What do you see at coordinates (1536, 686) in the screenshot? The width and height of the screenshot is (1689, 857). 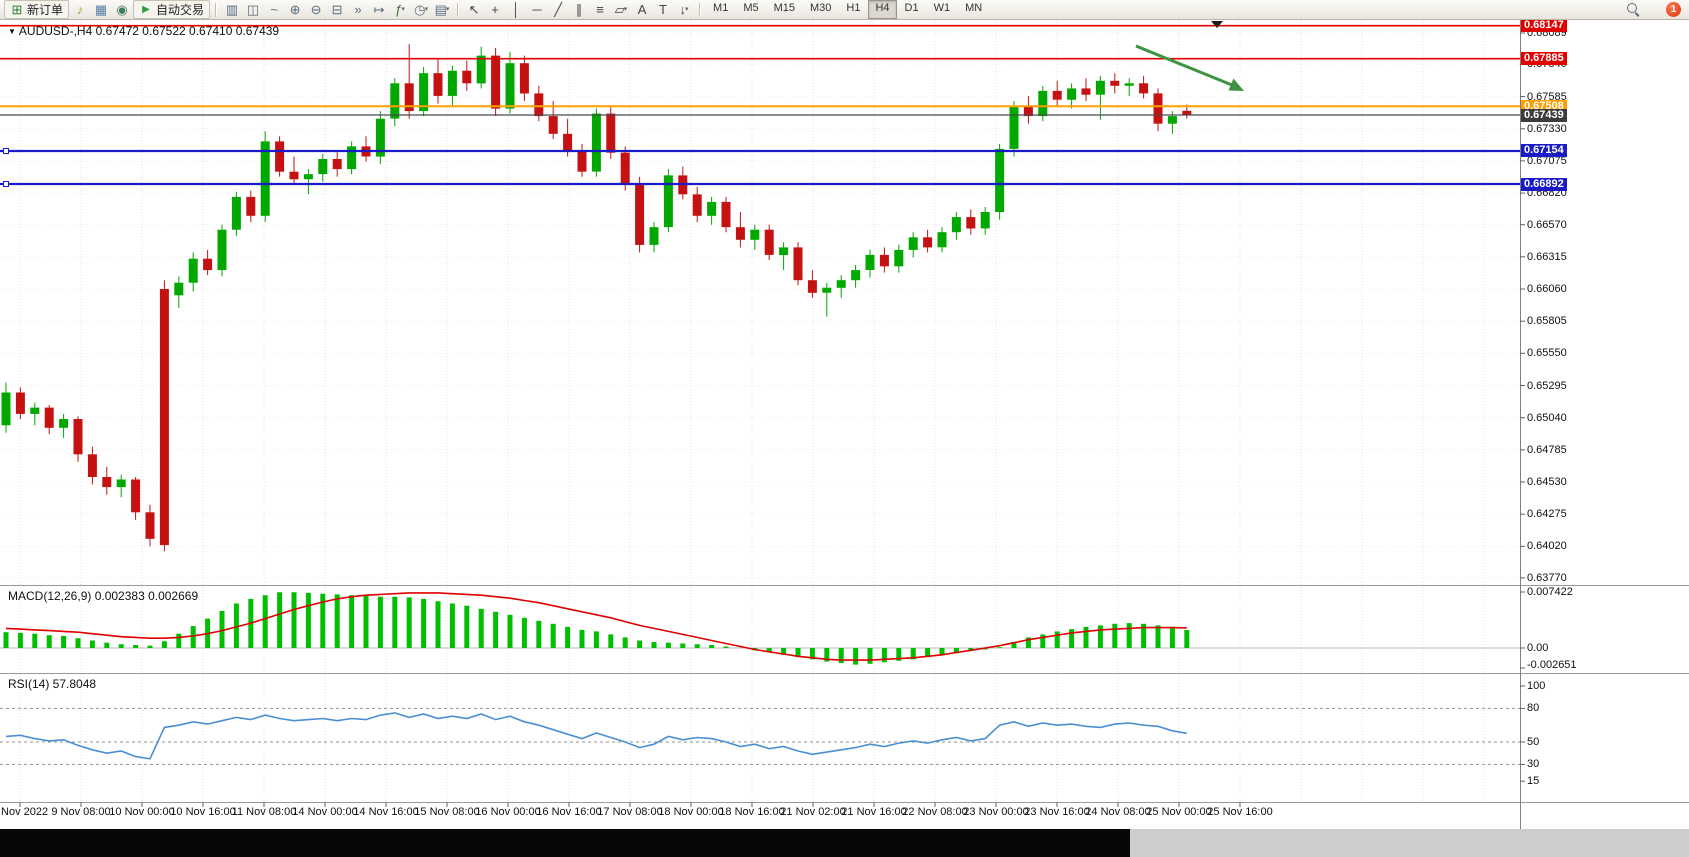 I see `rsi-axis-label: 100` at bounding box center [1536, 686].